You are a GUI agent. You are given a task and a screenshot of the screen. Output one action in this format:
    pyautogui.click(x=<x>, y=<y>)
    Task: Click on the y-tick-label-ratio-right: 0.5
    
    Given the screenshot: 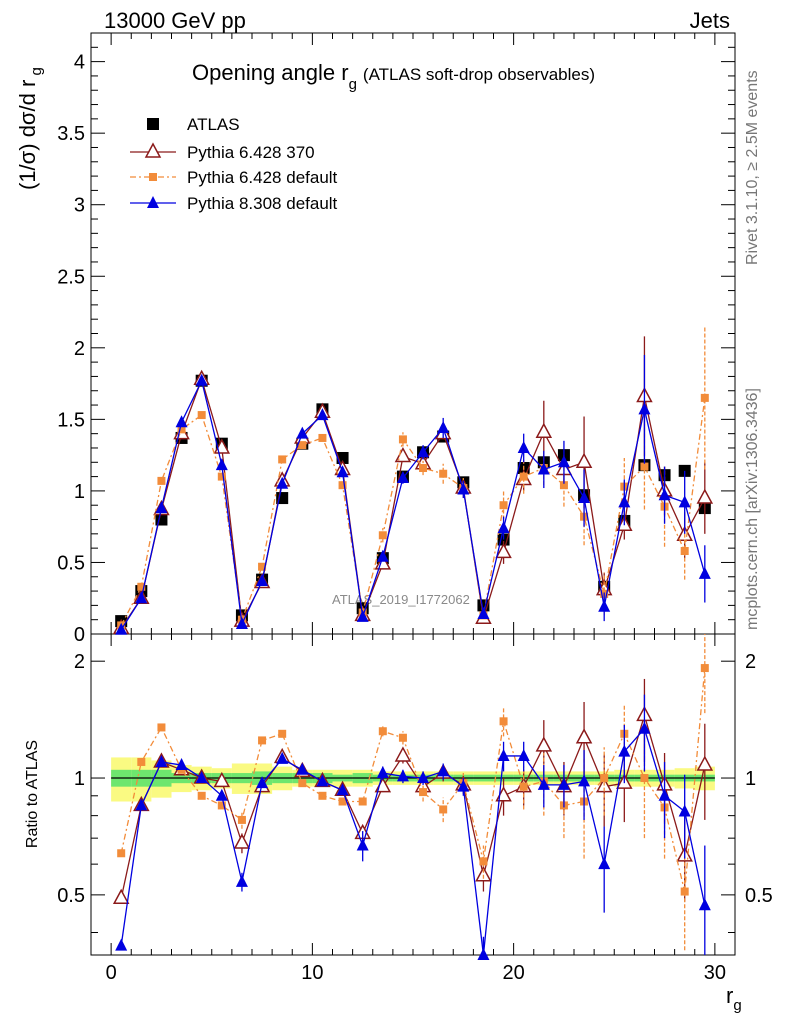 What is the action you would take?
    pyautogui.click(x=759, y=896)
    